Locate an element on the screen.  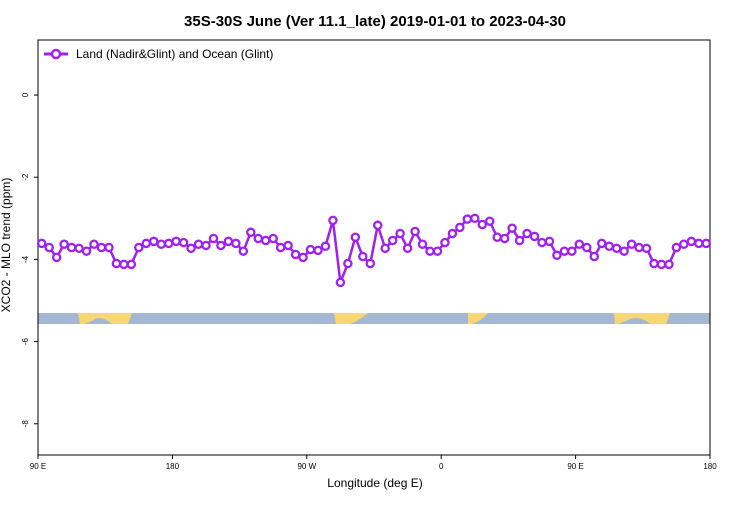
y-tick-label: -6 is located at coordinates (25, 341).